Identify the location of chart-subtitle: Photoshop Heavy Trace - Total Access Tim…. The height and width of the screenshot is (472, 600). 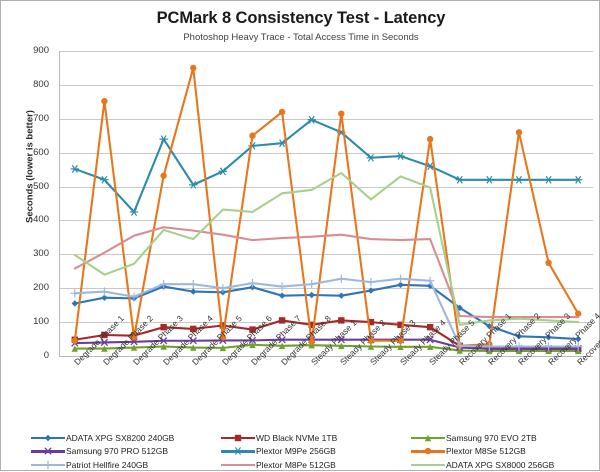
(301, 37).